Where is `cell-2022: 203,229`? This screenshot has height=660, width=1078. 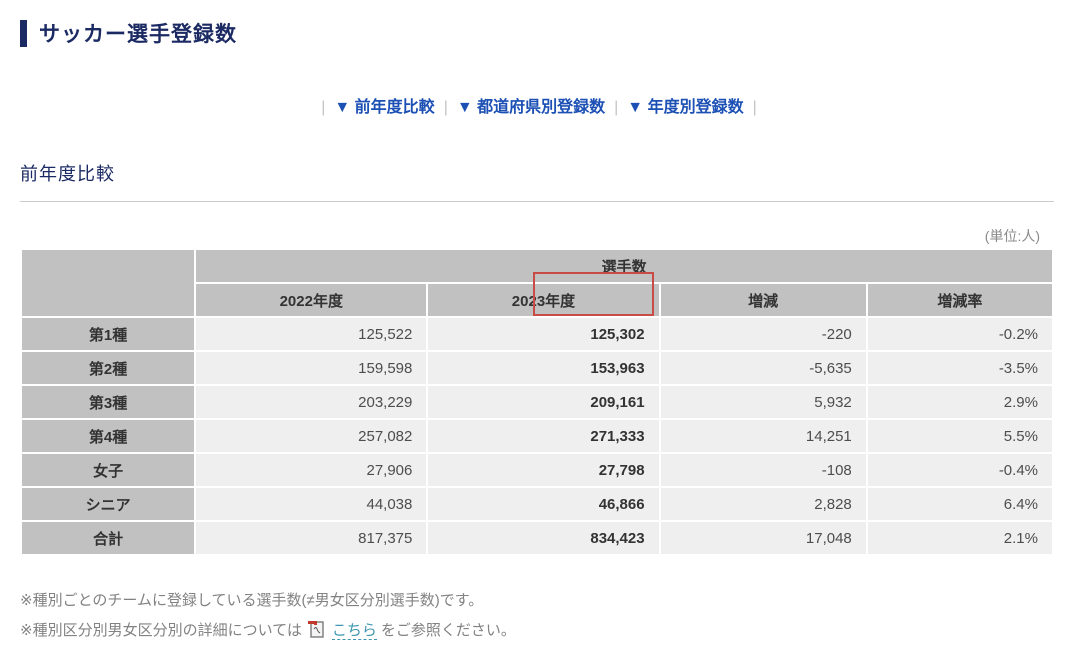 cell-2022: 203,229 is located at coordinates (311, 402).